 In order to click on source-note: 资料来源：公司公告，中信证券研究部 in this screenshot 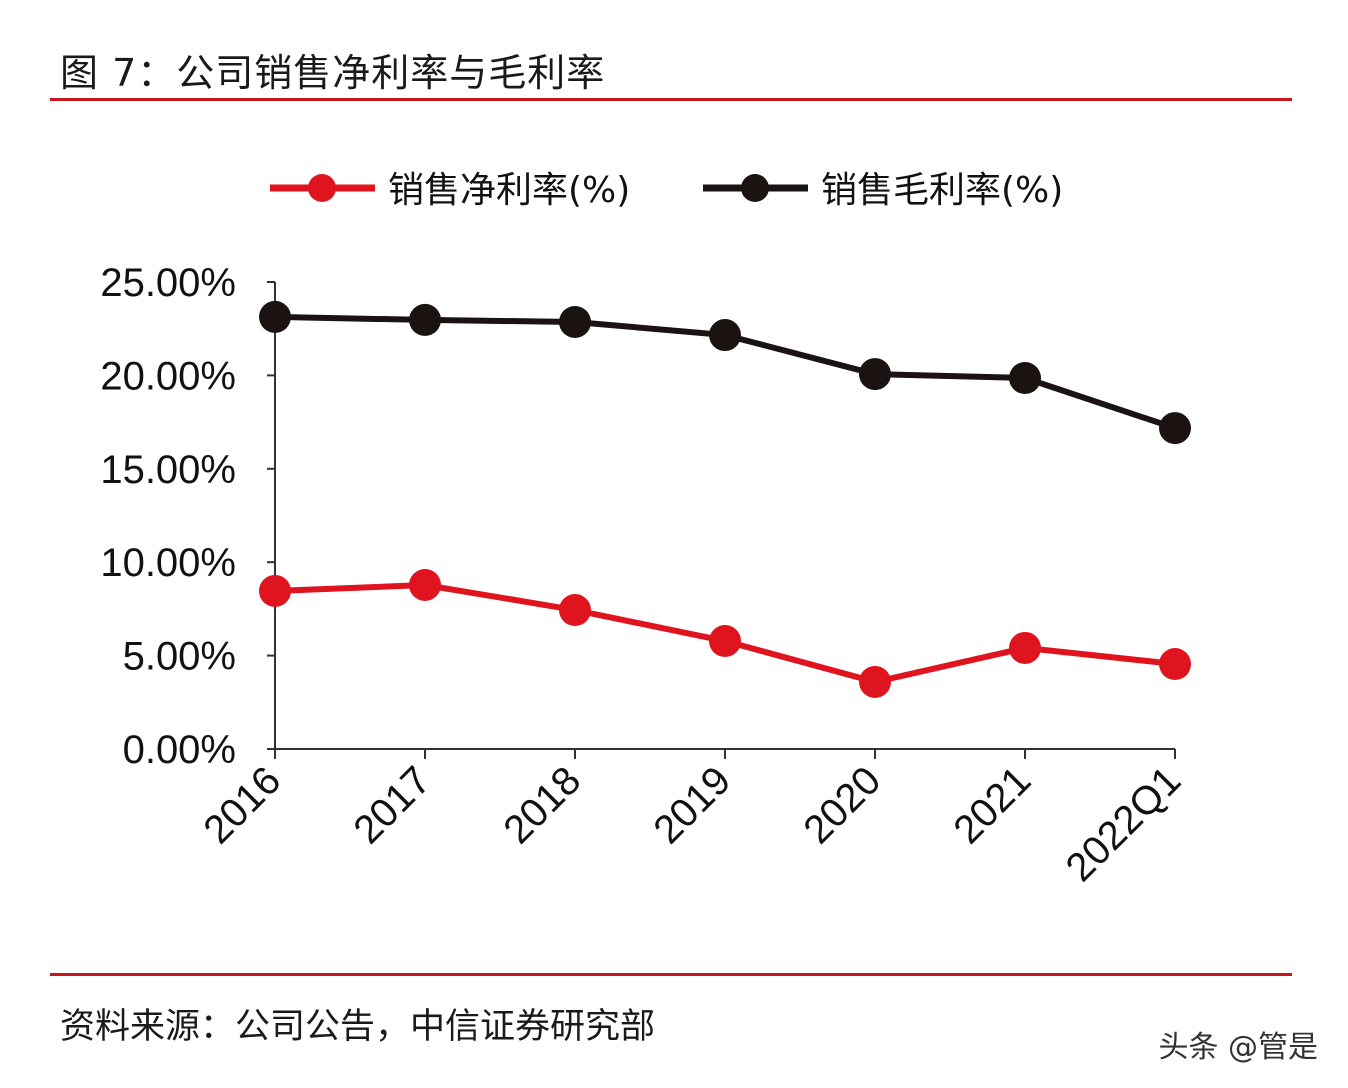, I will do `click(358, 1027)`.